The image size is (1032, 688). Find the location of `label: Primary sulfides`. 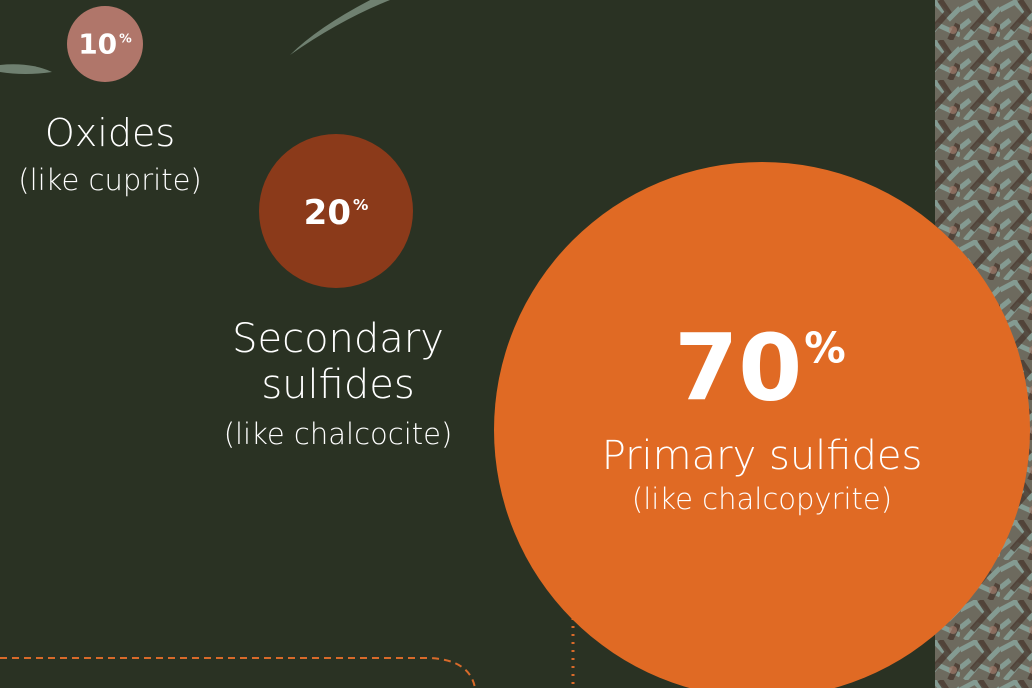

label: Primary sulfides is located at coordinates (762, 456).